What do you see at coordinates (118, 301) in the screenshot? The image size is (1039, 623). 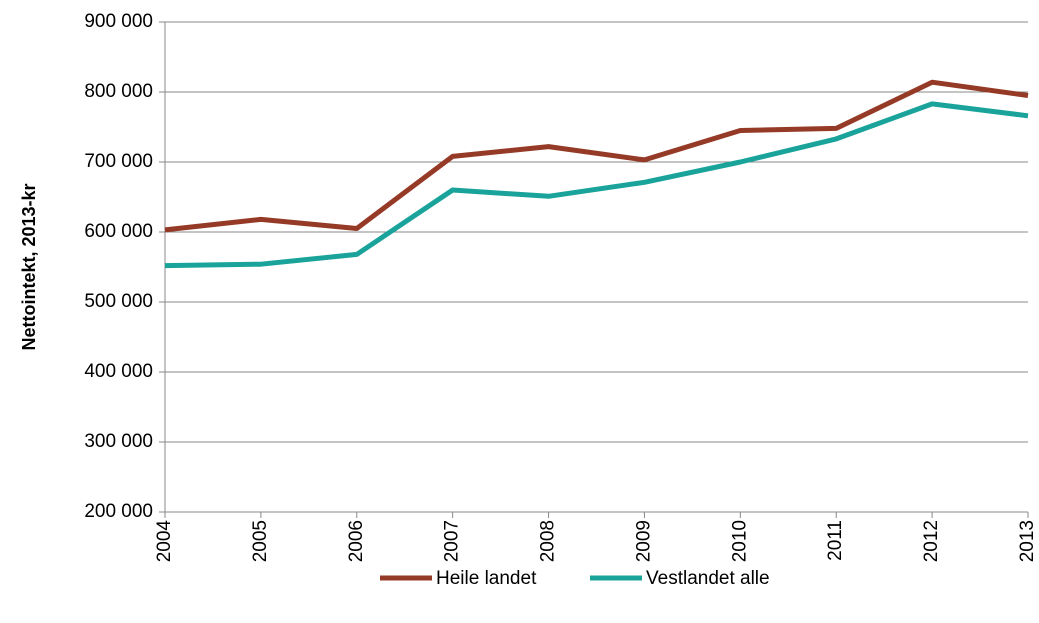 I see `y-tick-label: 500 000` at bounding box center [118, 301].